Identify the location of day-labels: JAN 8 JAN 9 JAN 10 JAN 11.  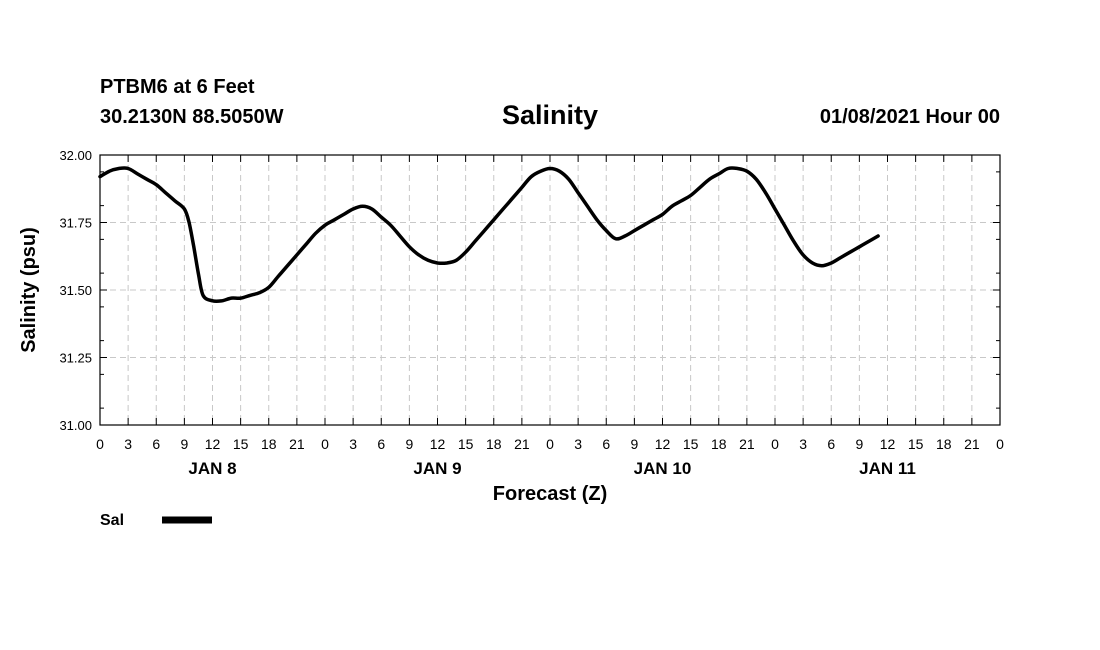
(551, 468).